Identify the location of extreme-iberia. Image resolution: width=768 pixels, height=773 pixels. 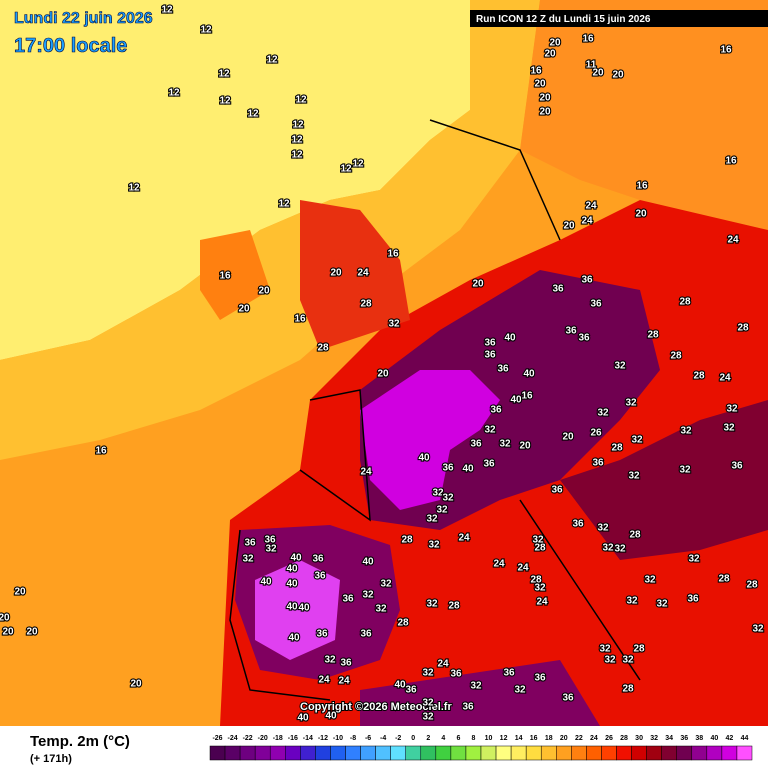
(297, 610).